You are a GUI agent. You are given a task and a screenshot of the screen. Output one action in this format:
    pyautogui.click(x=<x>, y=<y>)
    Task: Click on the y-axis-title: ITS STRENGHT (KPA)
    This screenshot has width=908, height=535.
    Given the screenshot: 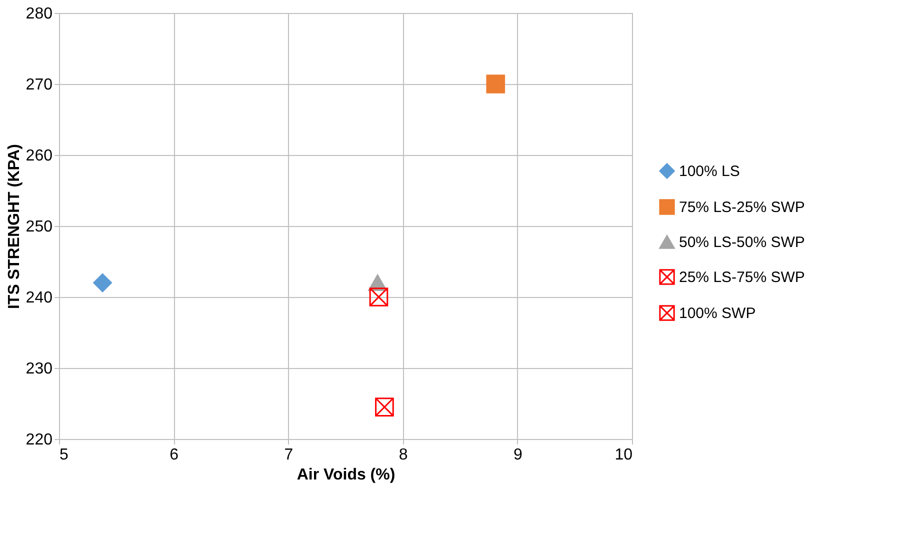 What is the action you would take?
    pyautogui.click(x=14, y=227)
    